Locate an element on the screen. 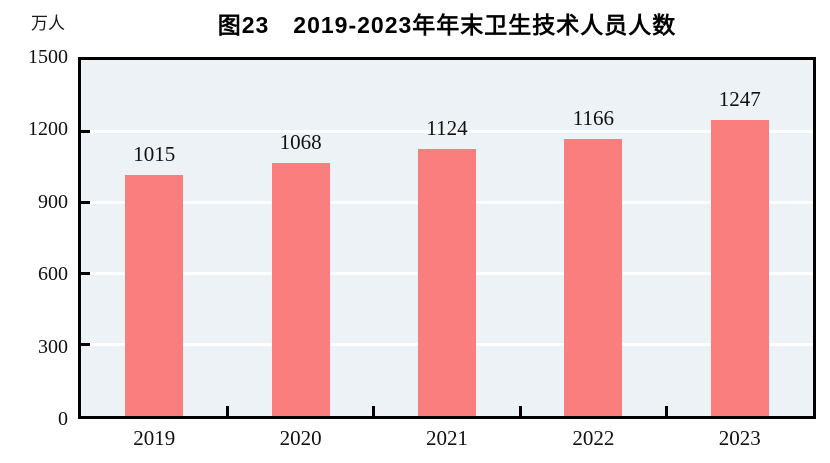 The image size is (830, 463). y-axis-unit-label: 万人 is located at coordinates (48, 23).